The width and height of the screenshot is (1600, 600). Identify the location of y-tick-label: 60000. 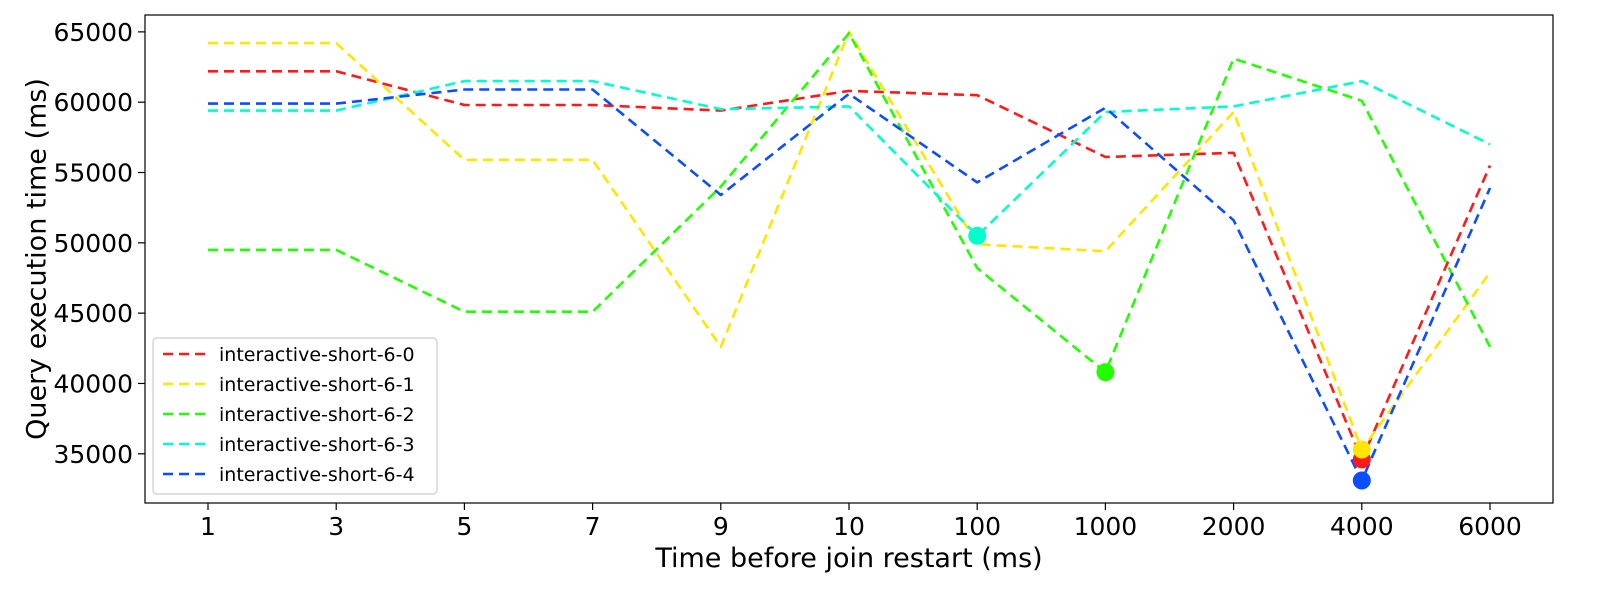
(93, 102).